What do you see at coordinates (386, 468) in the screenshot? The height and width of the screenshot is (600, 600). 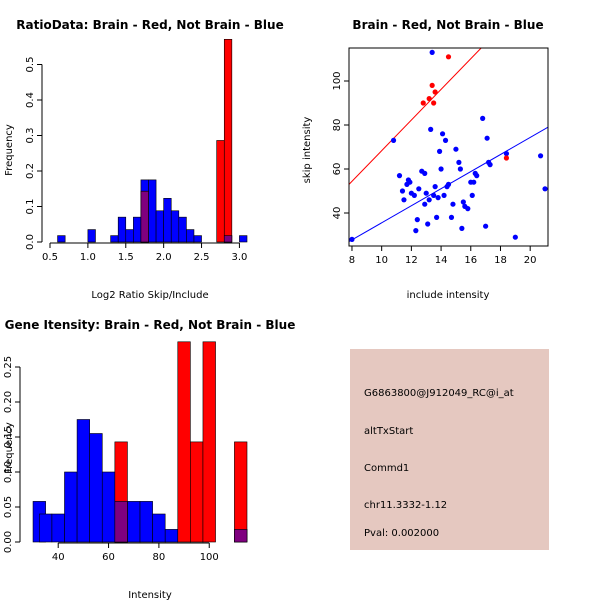 I see `info-gene: Commd1` at bounding box center [386, 468].